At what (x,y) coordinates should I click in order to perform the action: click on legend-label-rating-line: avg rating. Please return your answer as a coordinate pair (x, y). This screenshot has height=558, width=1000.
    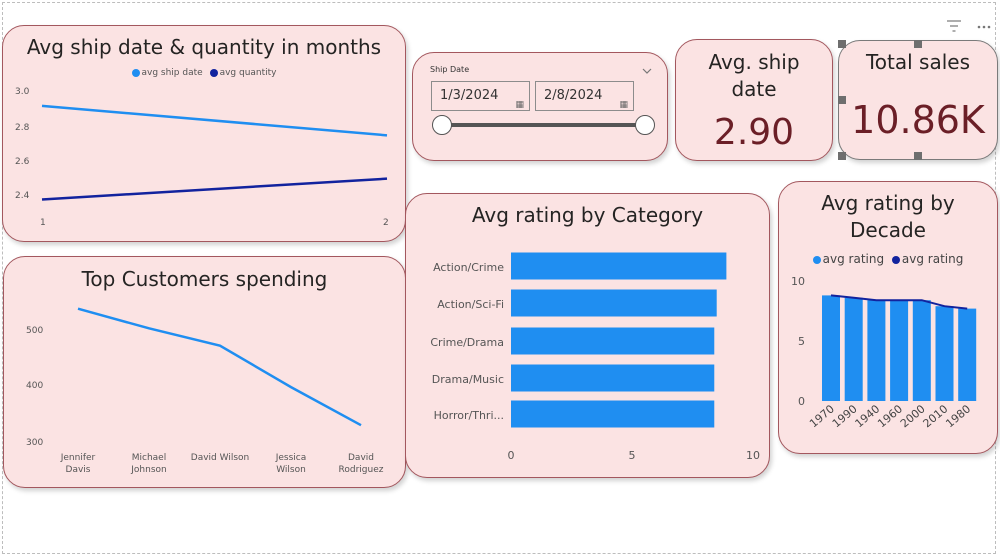
    Looking at the image, I should click on (932, 259).